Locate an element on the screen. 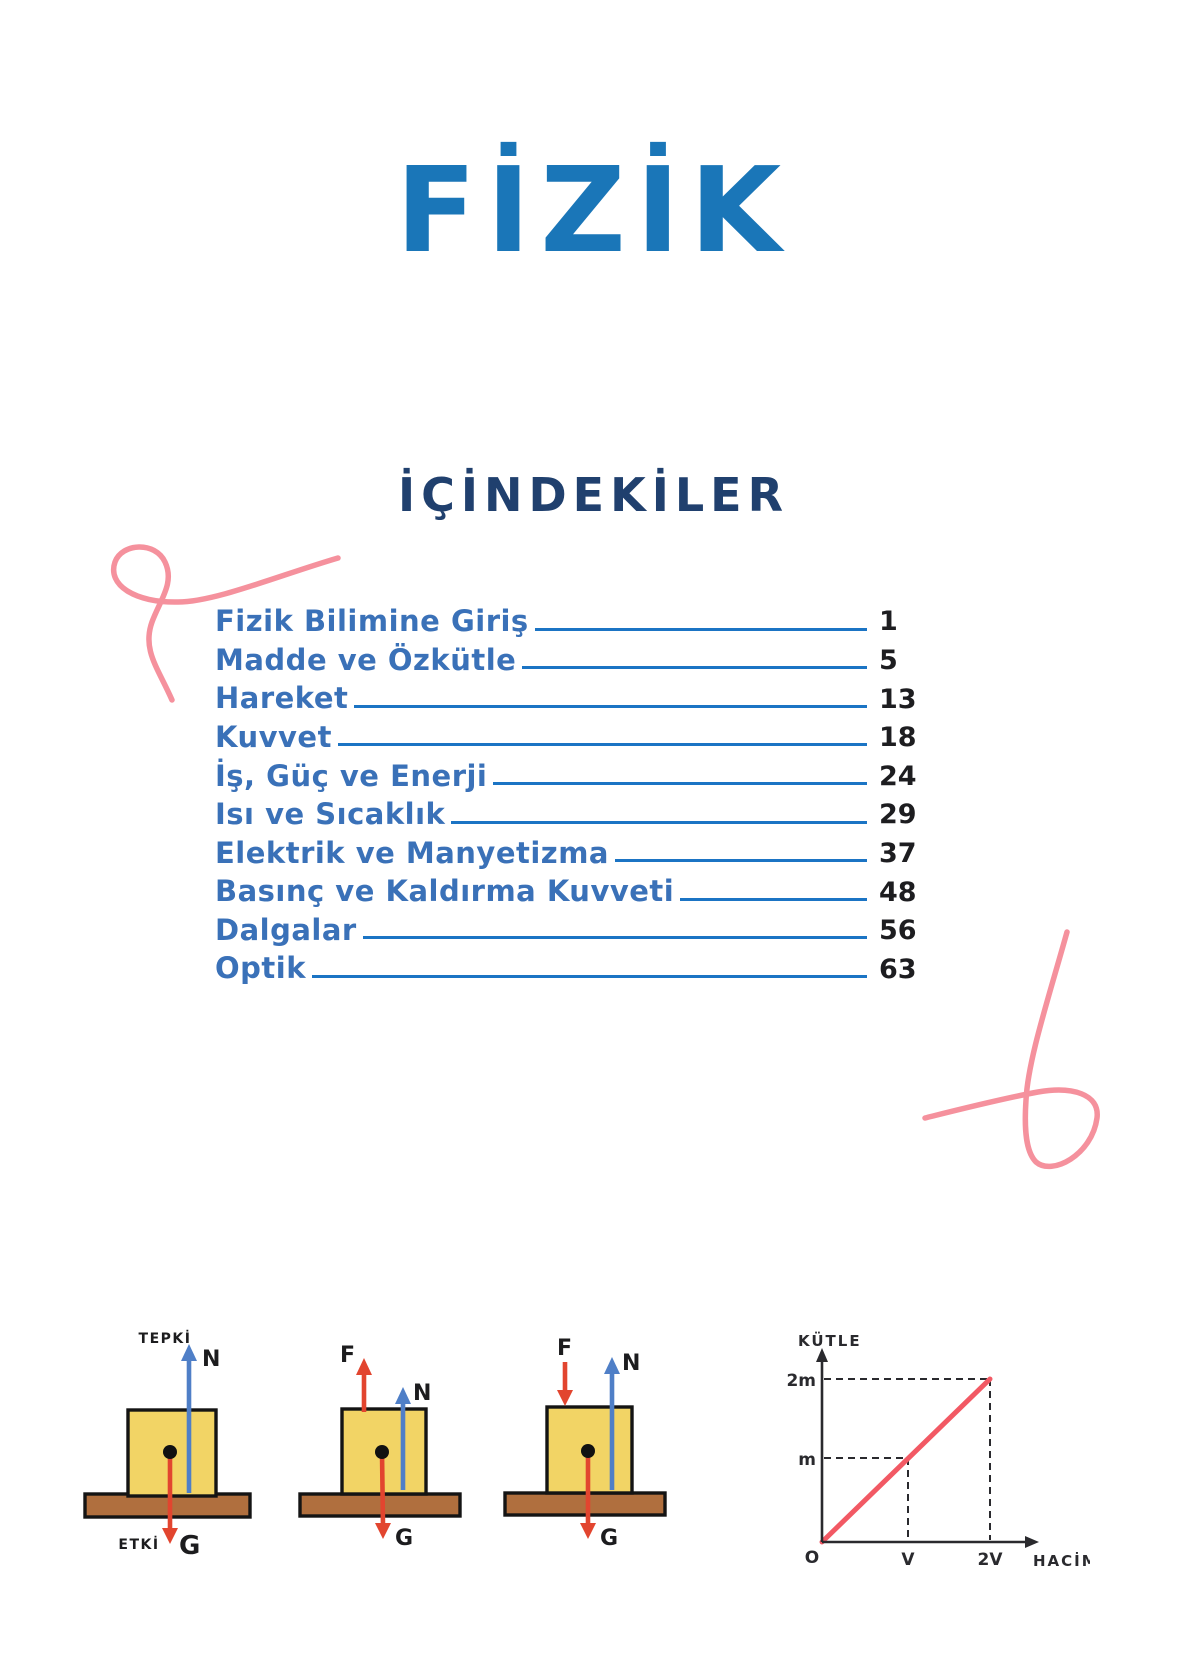  mass-volume-graph: KÜTLE HACİM 2m m O V 2V is located at coordinates (938, 1450).